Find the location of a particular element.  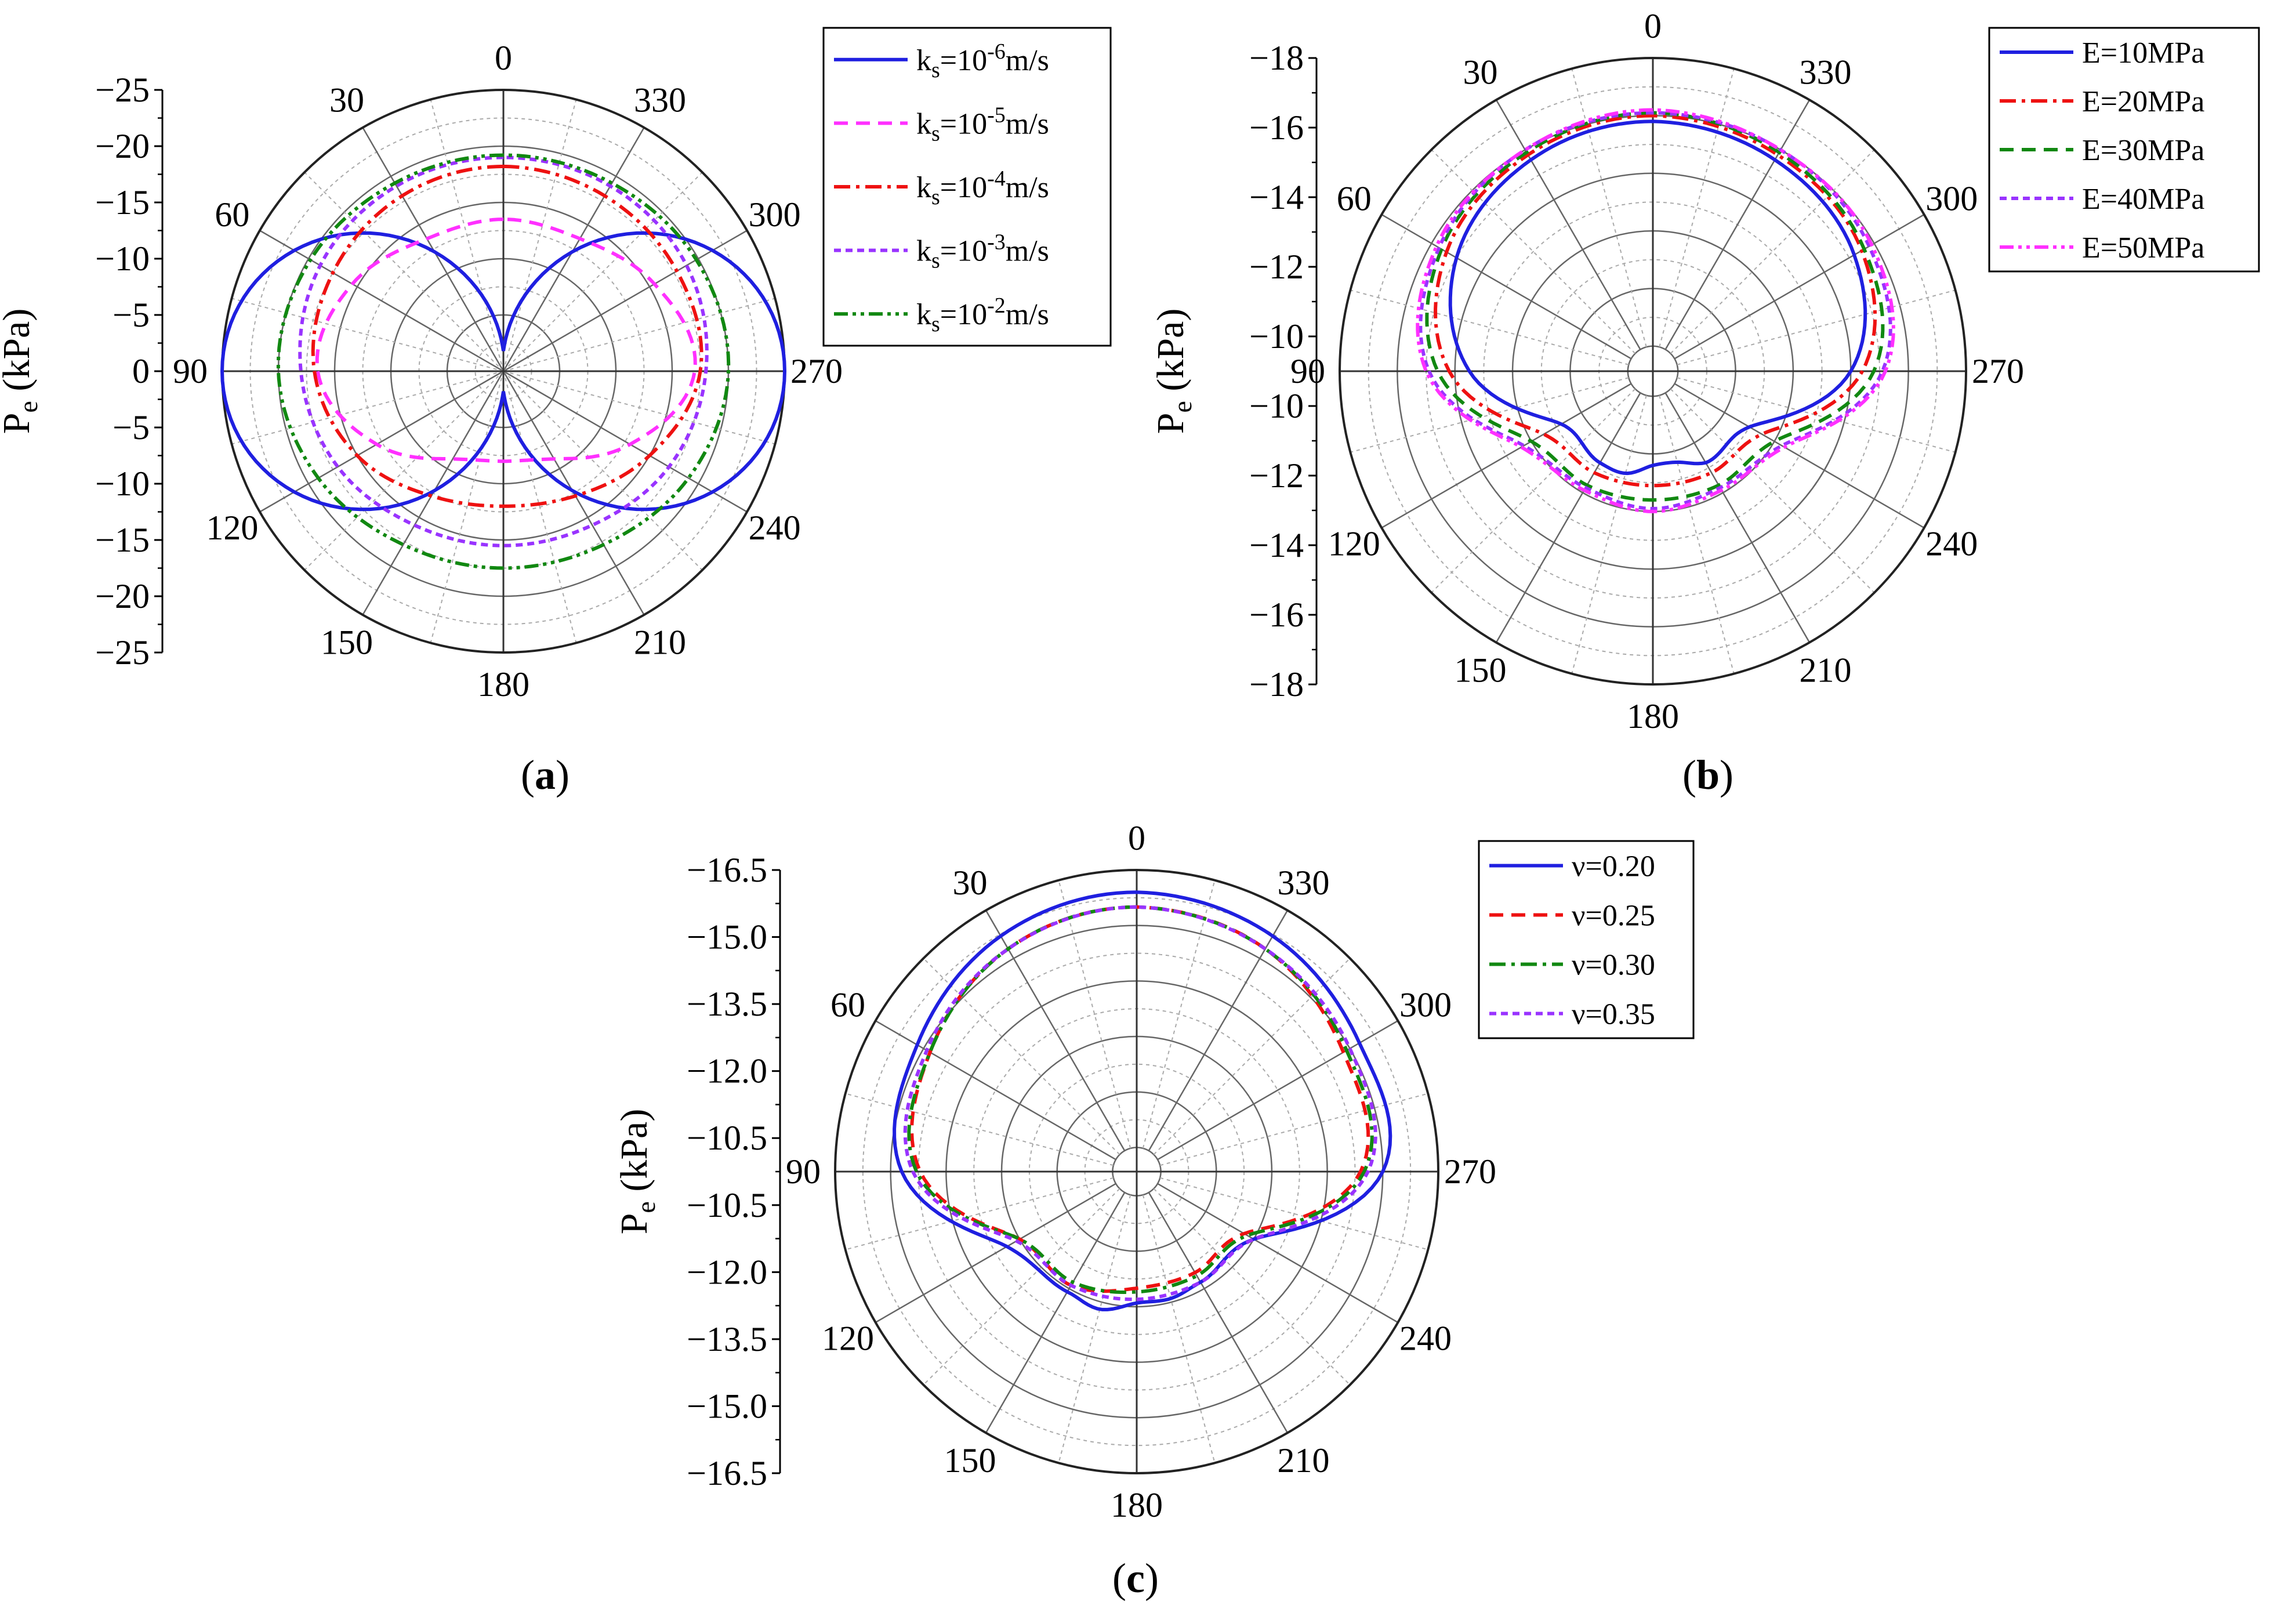

polar-grid is located at coordinates (1136, 1171).